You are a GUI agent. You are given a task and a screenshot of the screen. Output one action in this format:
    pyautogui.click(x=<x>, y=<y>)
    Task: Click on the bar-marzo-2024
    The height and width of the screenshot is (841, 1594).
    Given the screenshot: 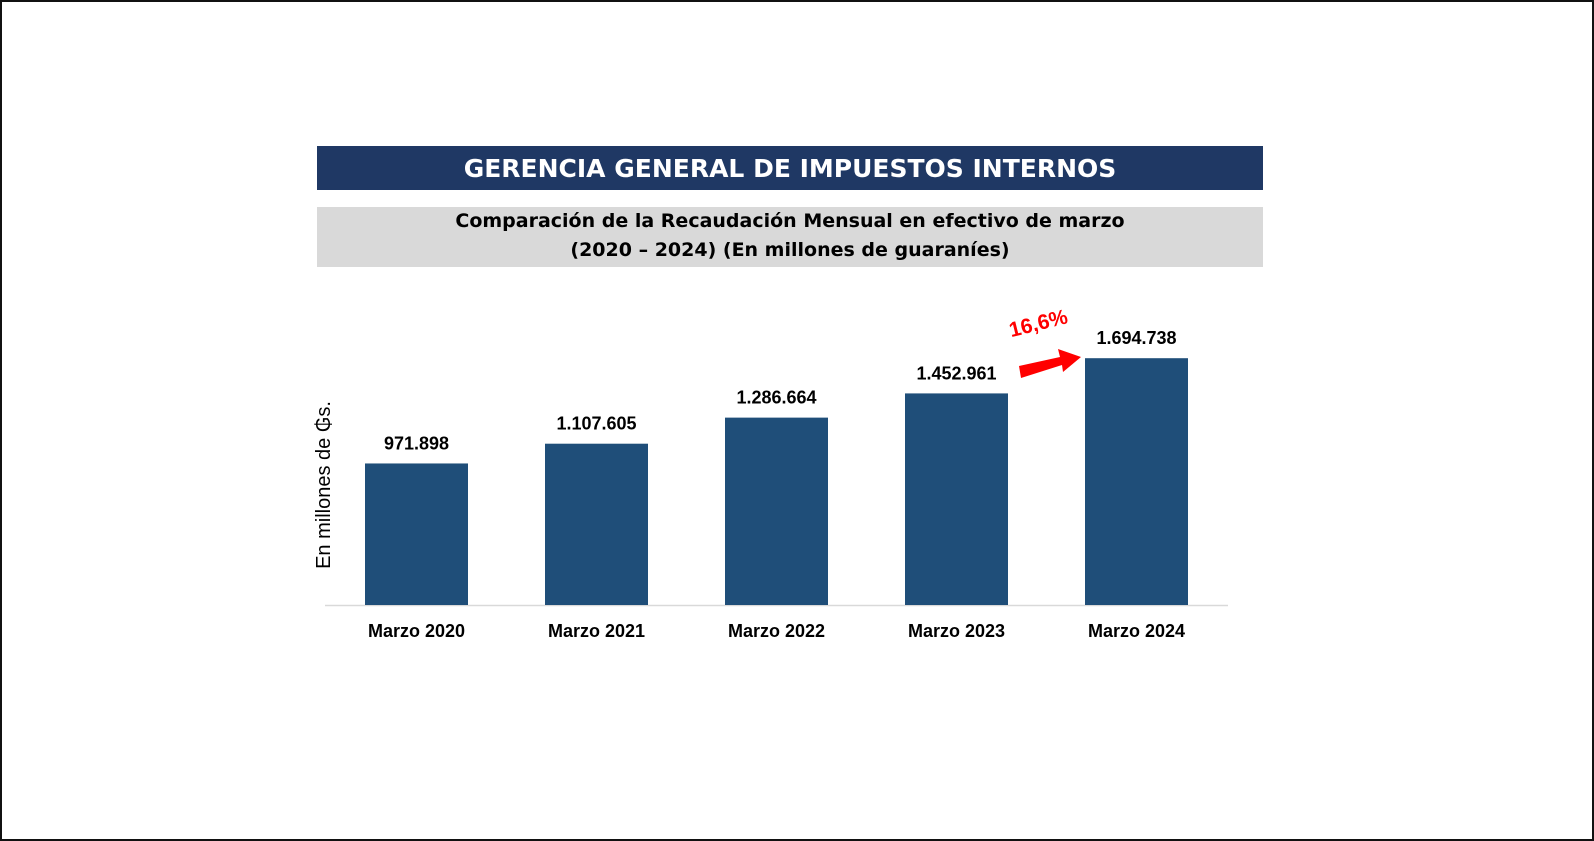 What is the action you would take?
    pyautogui.click(x=1136, y=481)
    